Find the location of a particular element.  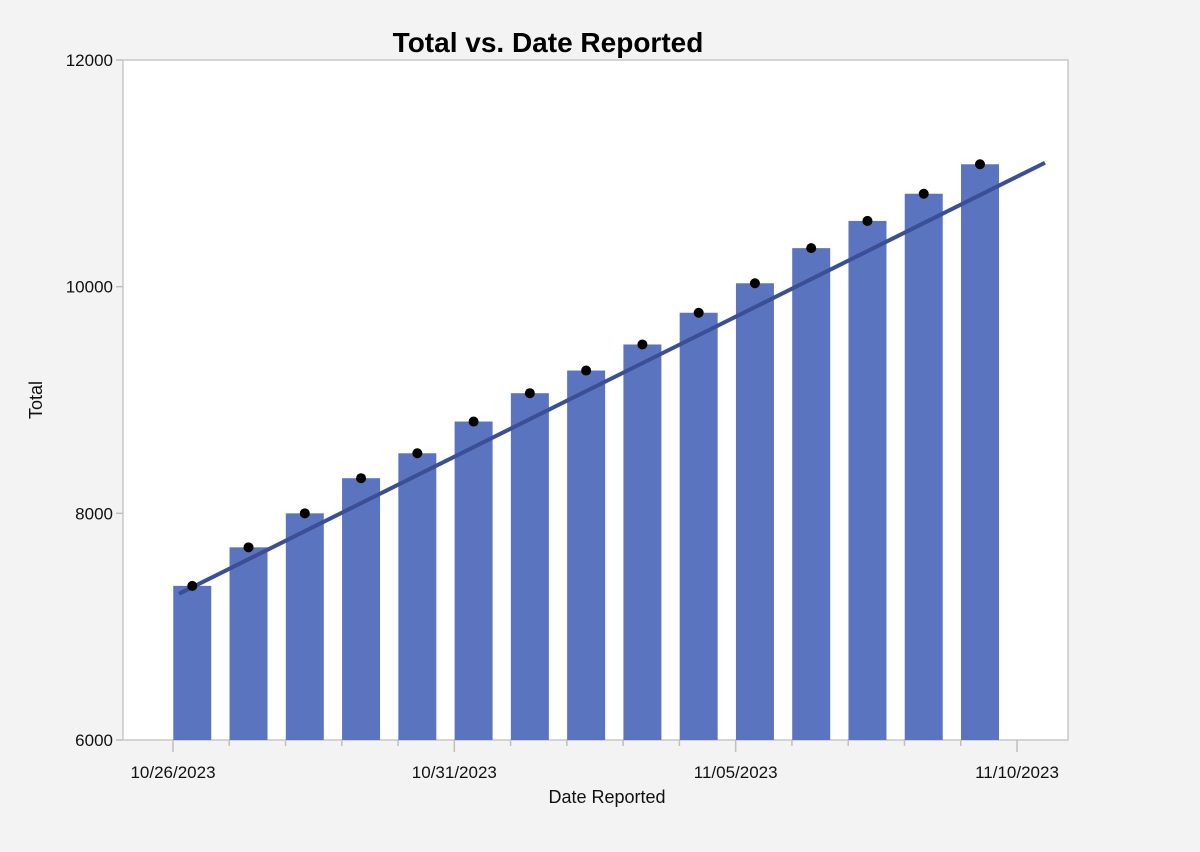

y-tick-label: 12000 is located at coordinates (89, 60).